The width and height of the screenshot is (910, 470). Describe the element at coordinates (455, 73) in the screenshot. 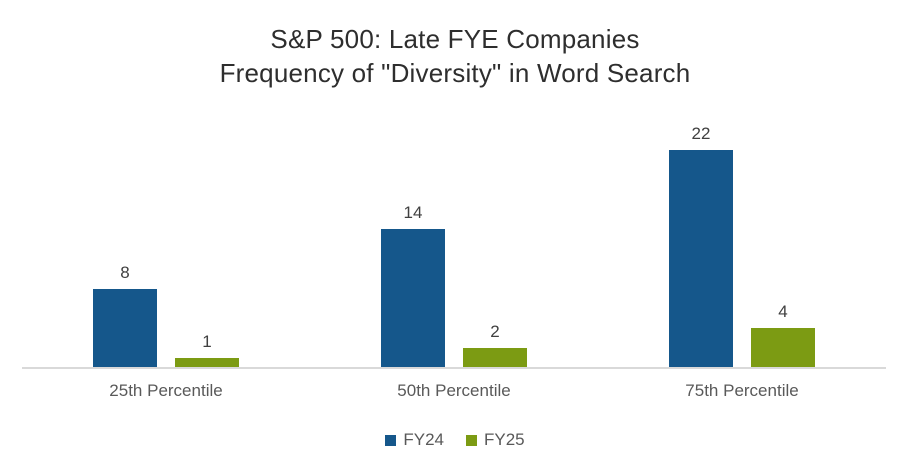

I see `chart-title-line-2: Frequency of "Diversity" in Word Search` at that location.